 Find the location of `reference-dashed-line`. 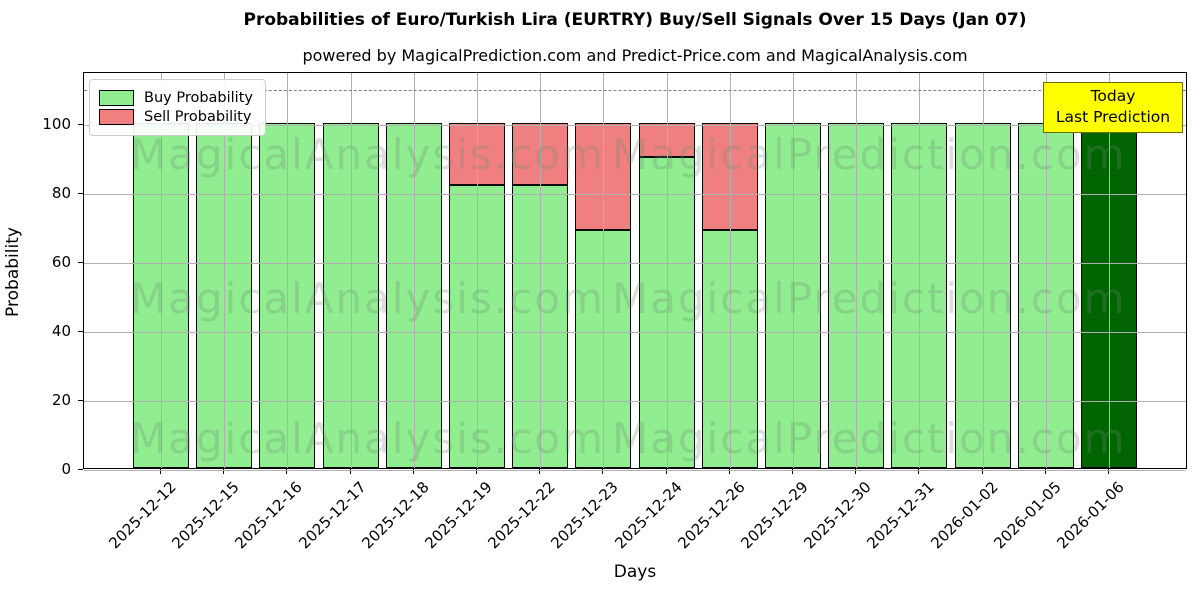

reference-dashed-line is located at coordinates (635, 91).